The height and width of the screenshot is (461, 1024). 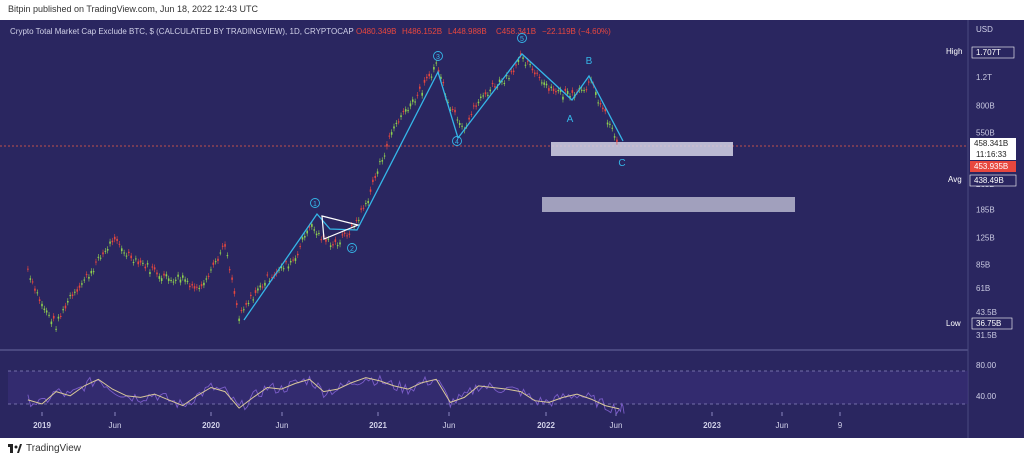 I want to click on x-tick-label: 2019, so click(x=42, y=425).